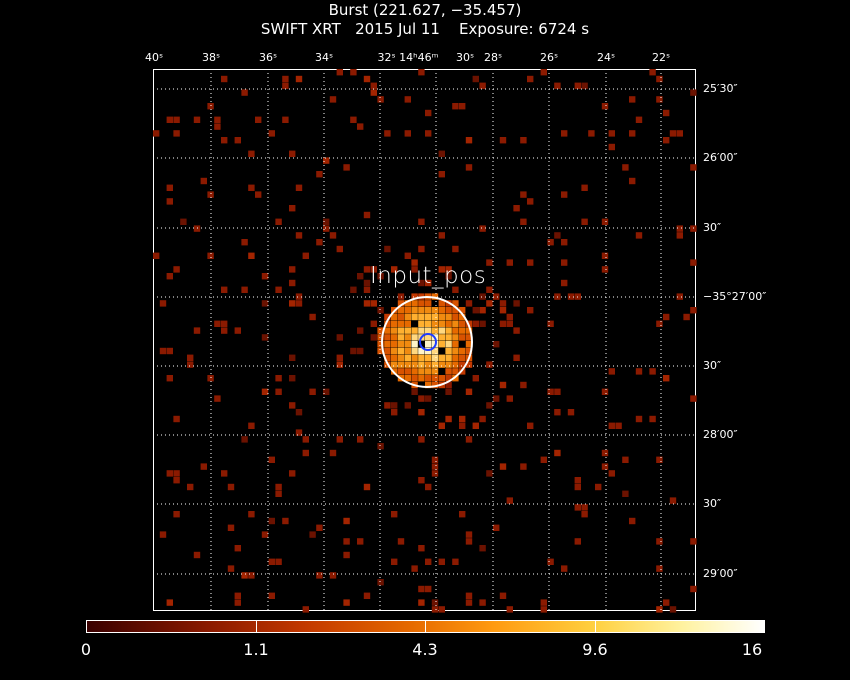  What do you see at coordinates (549, 57) in the screenshot?
I see `ra-tick-label: 26ˢ` at bounding box center [549, 57].